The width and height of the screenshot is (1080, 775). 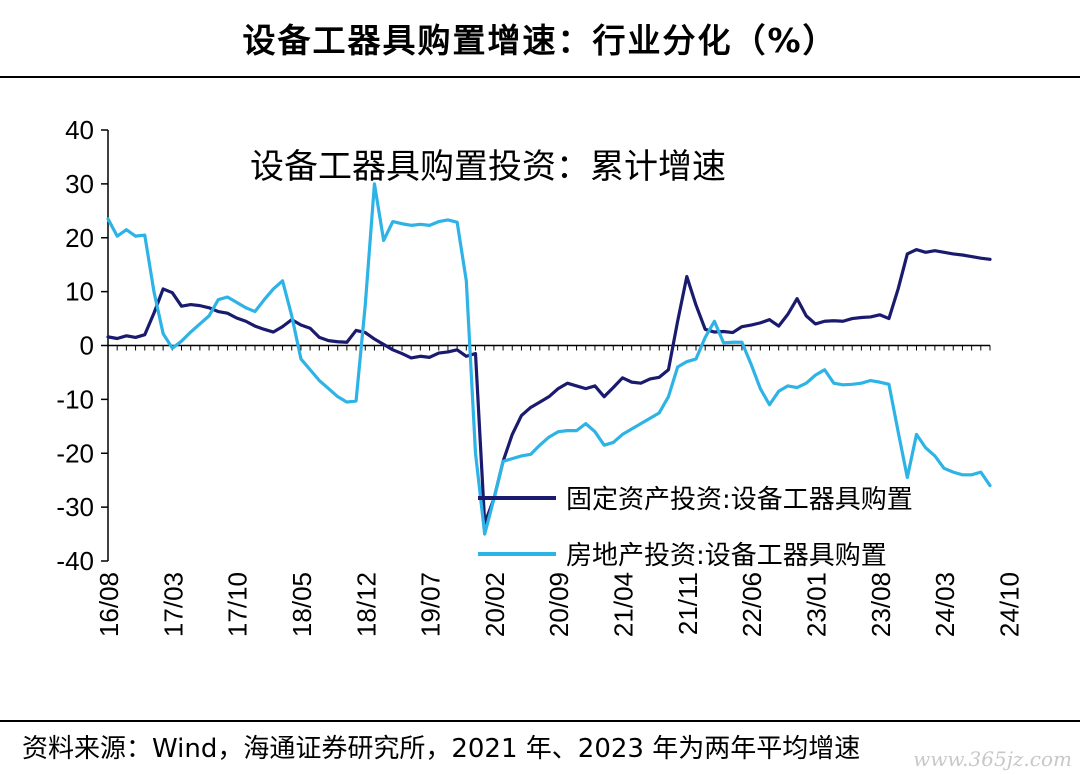 What do you see at coordinates (726, 556) in the screenshot?
I see `legend-label-2: 房地产投资:设备工器具购置` at bounding box center [726, 556].